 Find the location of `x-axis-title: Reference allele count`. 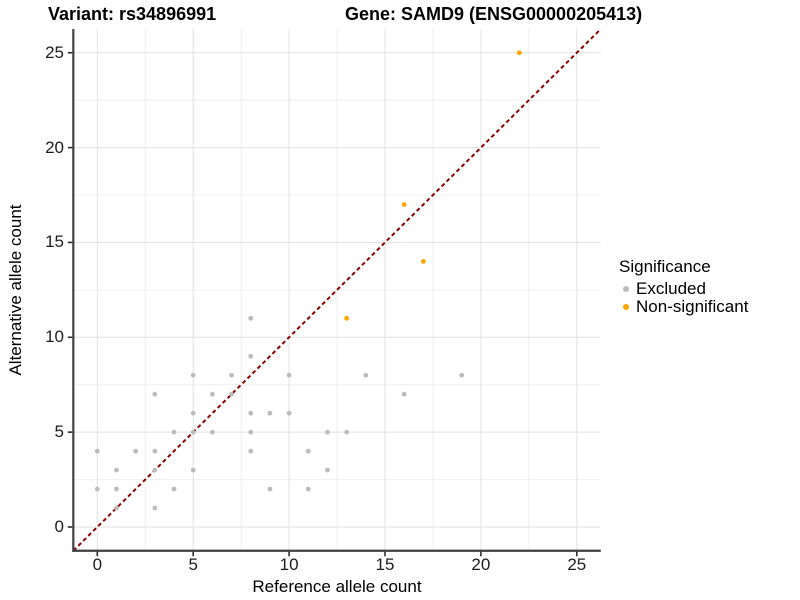

x-axis-title: Reference allele count is located at coordinates (337, 586).